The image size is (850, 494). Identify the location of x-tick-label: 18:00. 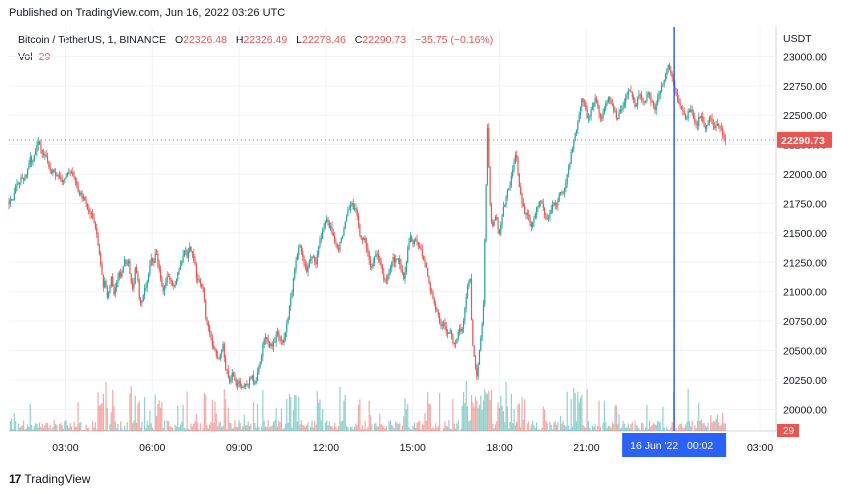
(499, 448).